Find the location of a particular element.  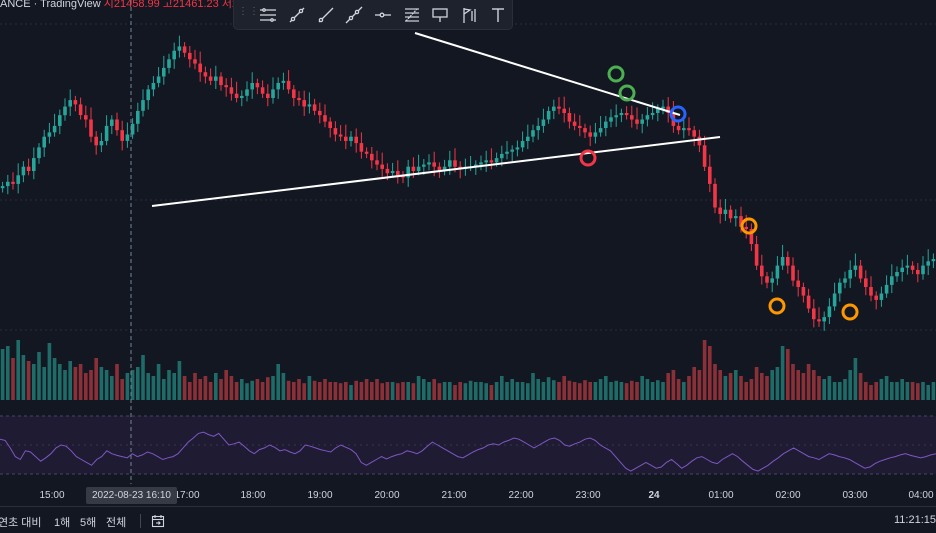

resistance-trend-line is located at coordinates (547, 74).